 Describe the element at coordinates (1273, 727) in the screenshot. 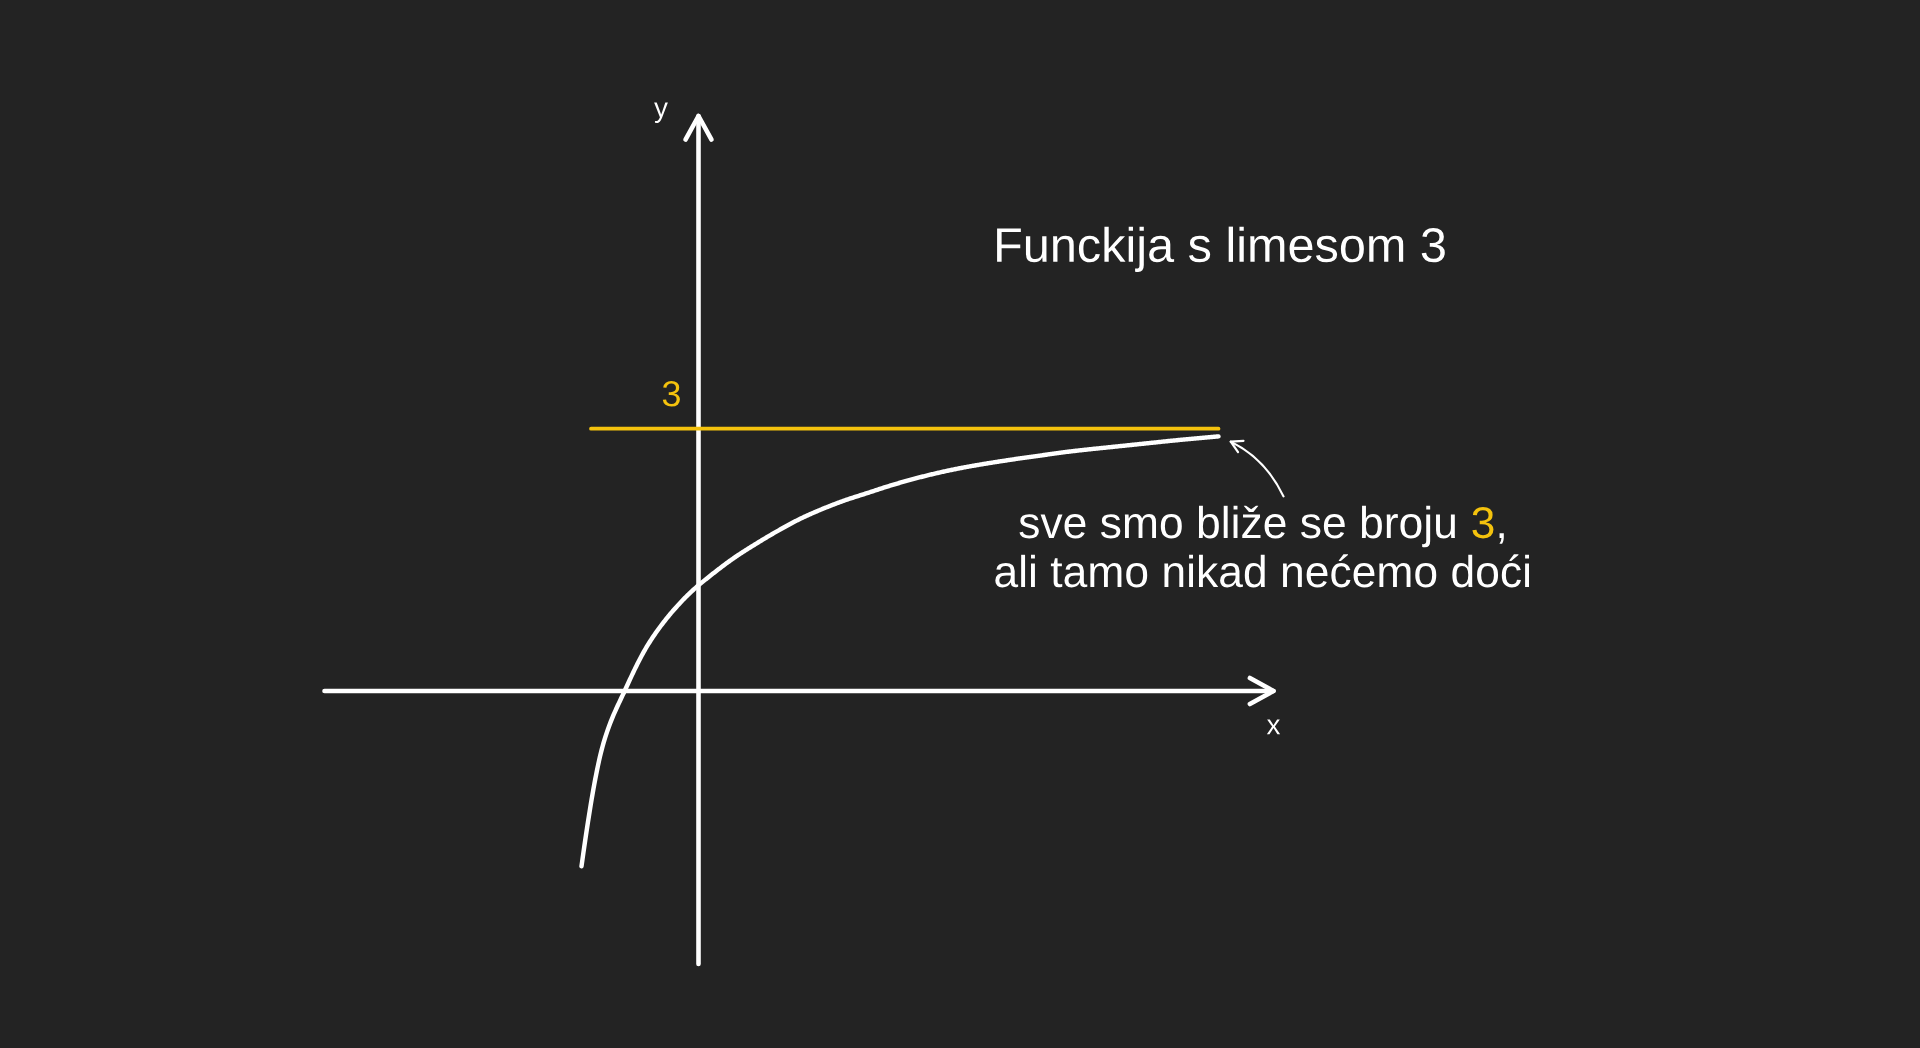

I see `x-axis-title: x` at that location.